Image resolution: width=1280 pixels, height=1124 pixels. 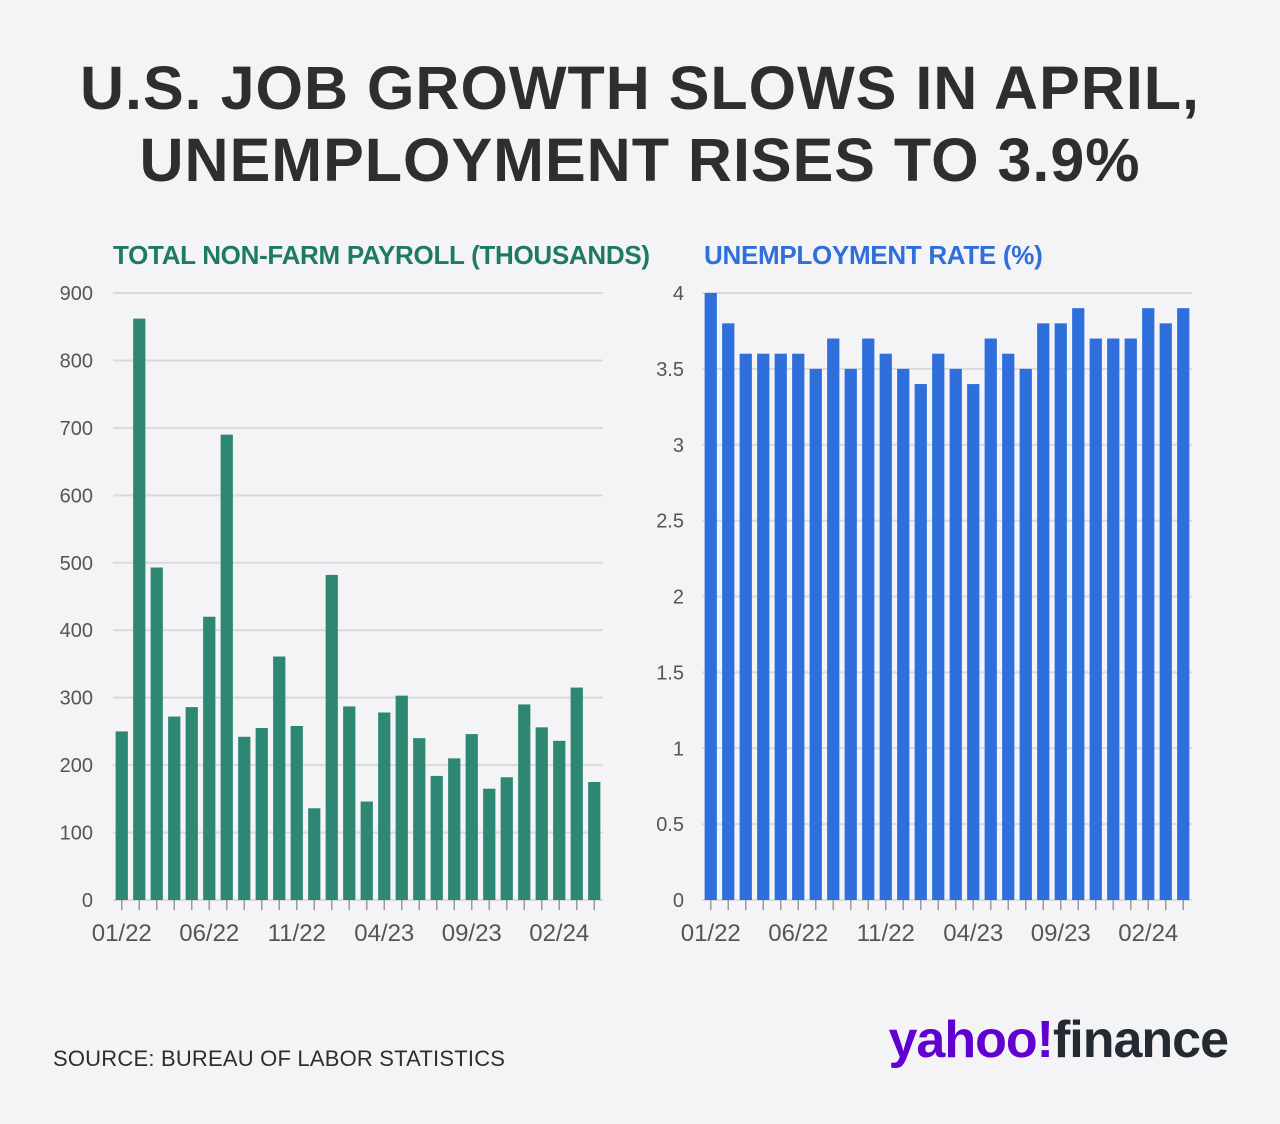 I want to click on y-tick-label: 800, so click(x=76, y=361).